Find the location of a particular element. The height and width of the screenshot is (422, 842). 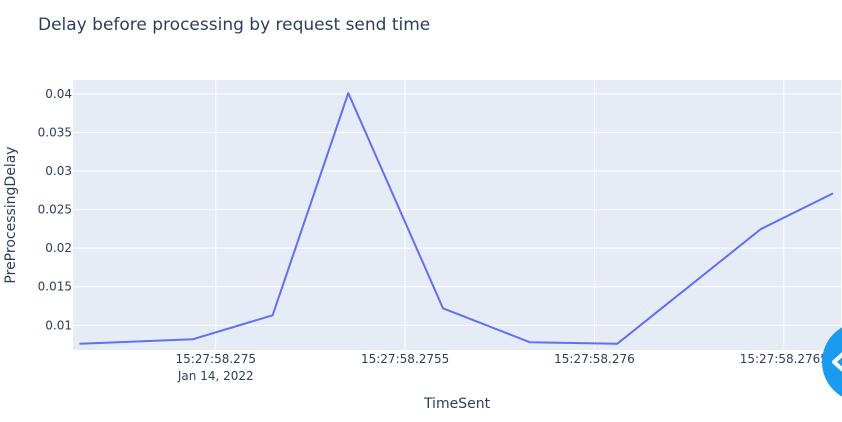

y-tick-label: 0.02 is located at coordinates (58, 248).